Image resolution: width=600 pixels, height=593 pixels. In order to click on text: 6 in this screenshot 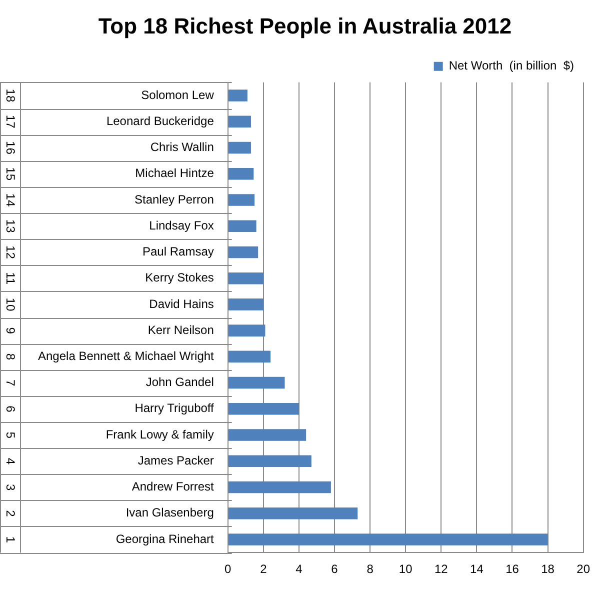, I will do `click(11, 409)`.